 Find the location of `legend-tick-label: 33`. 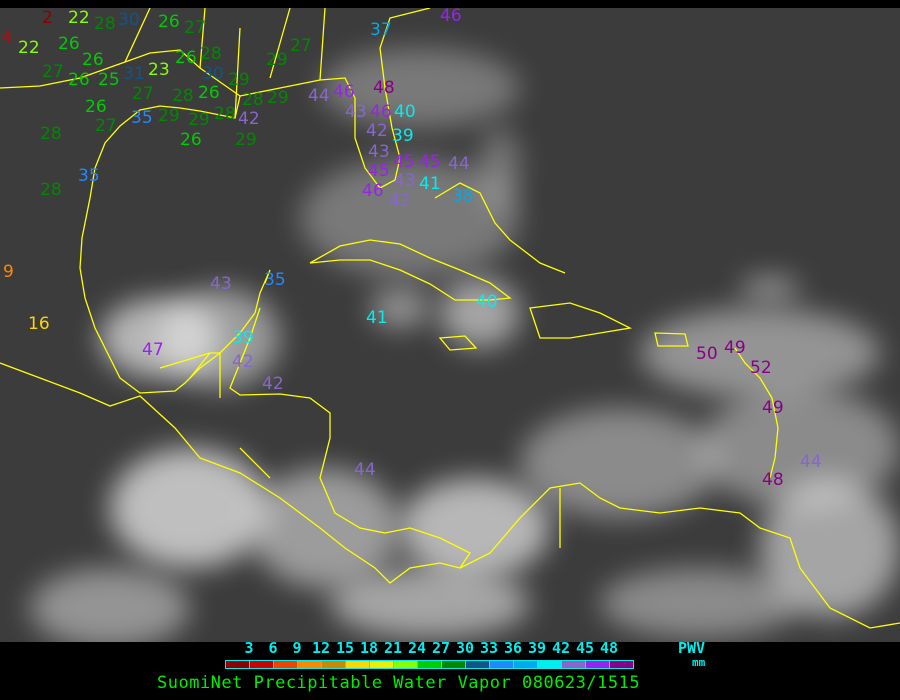

legend-tick-label: 33 is located at coordinates (489, 648).